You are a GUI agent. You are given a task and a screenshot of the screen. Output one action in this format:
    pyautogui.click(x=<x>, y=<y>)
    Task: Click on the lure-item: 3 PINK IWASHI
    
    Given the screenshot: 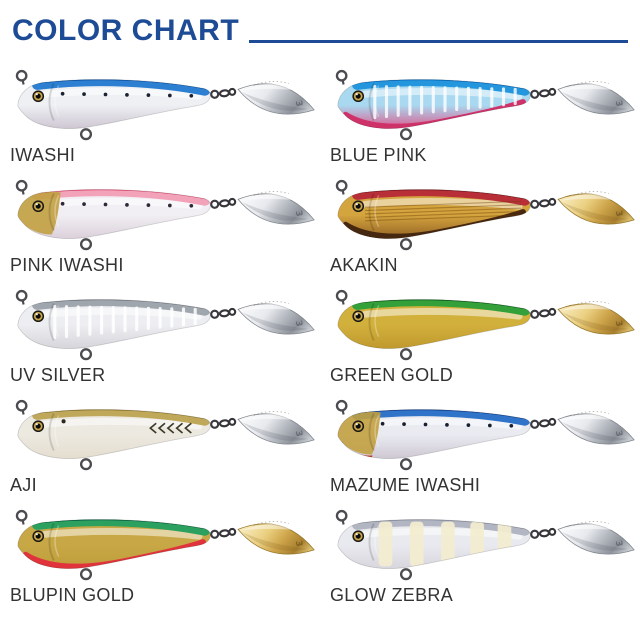 What is the action you would take?
    pyautogui.click(x=160, y=225)
    